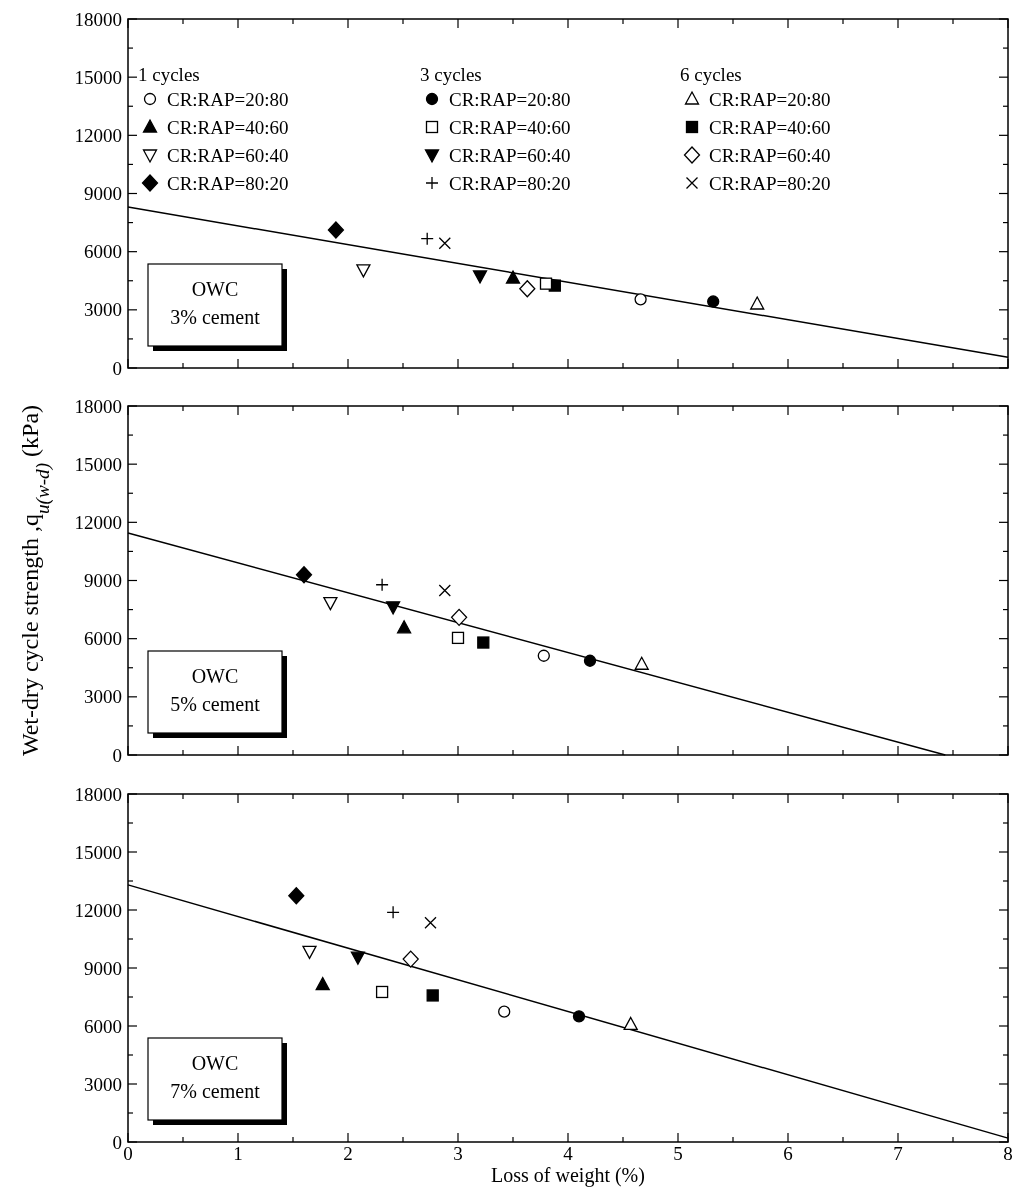 The image size is (1020, 1204). What do you see at coordinates (898, 1153) in the screenshot?
I see `x-tick-label: 7` at bounding box center [898, 1153].